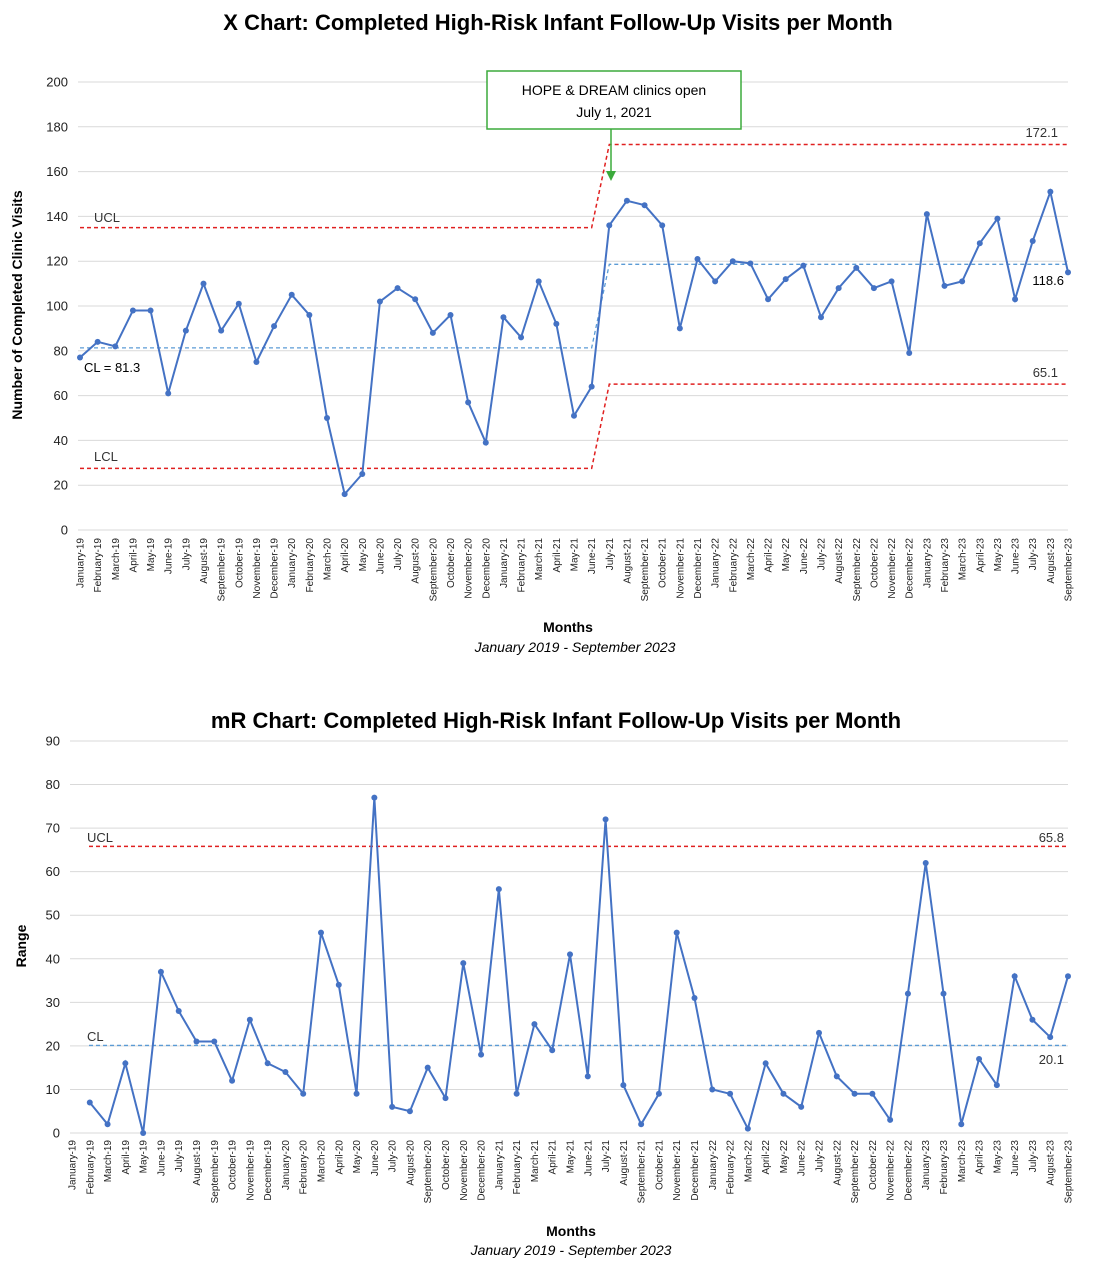 The image size is (1096, 1272). Describe the element at coordinates (822, 554) in the screenshot. I see `x-tick-label: July-22` at that location.